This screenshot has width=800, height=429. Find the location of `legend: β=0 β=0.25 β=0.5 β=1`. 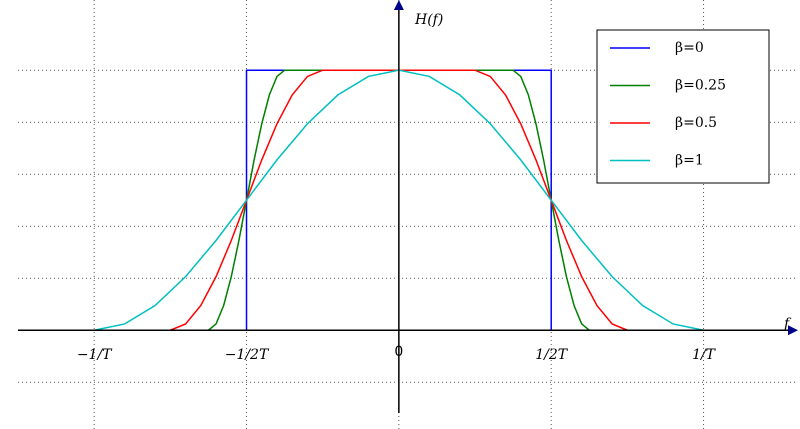

legend: β=0 β=0.25 β=0.5 β=1 is located at coordinates (683, 106).